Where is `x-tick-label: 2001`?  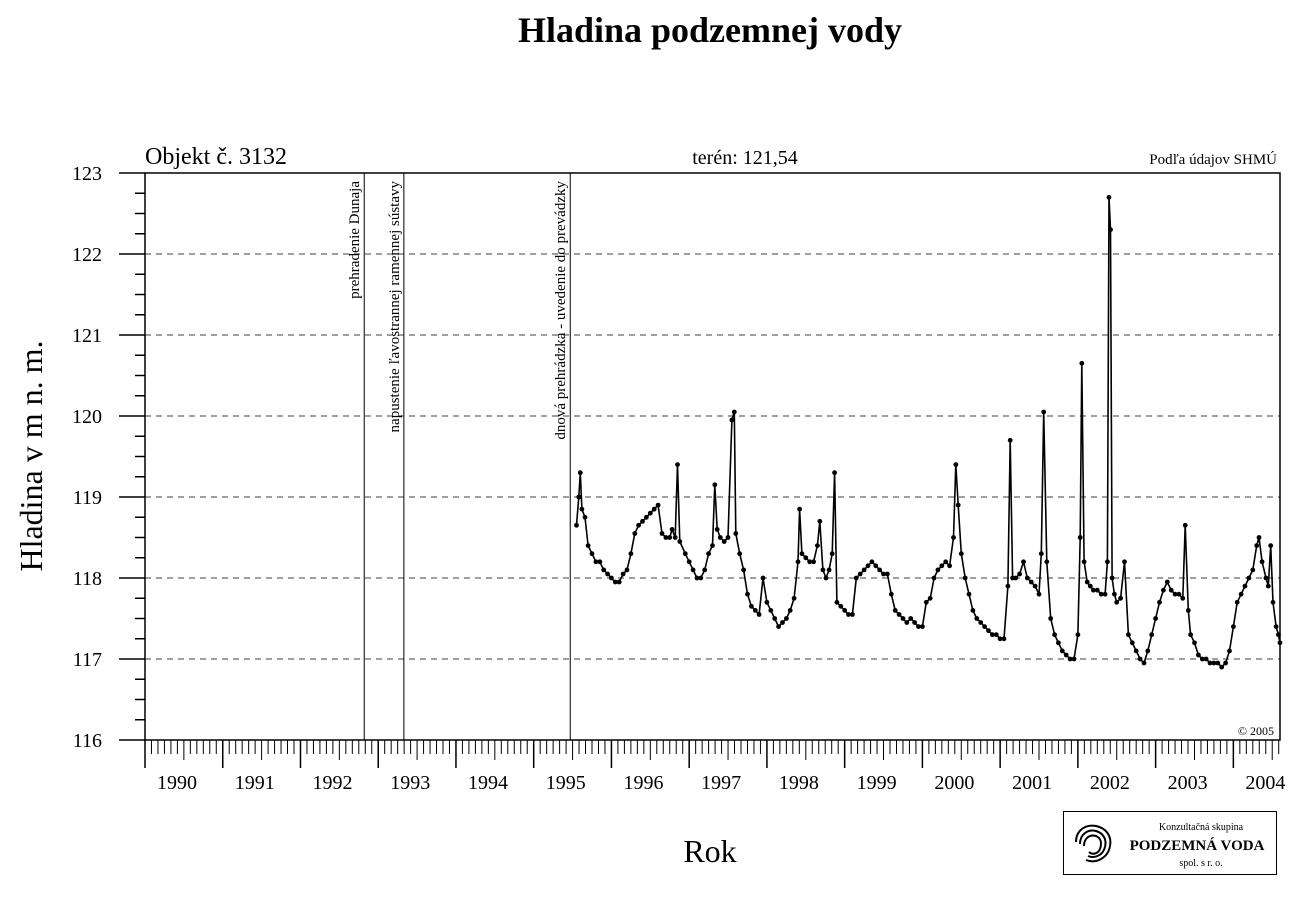
x-tick-label: 2001 is located at coordinates (1032, 783).